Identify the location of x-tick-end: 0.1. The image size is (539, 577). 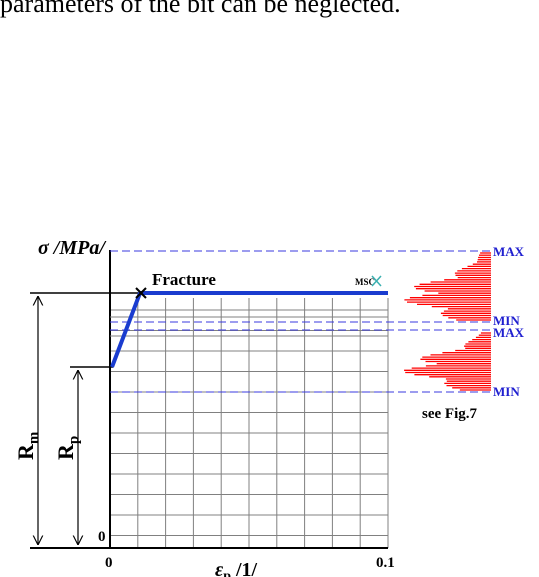
(385, 563).